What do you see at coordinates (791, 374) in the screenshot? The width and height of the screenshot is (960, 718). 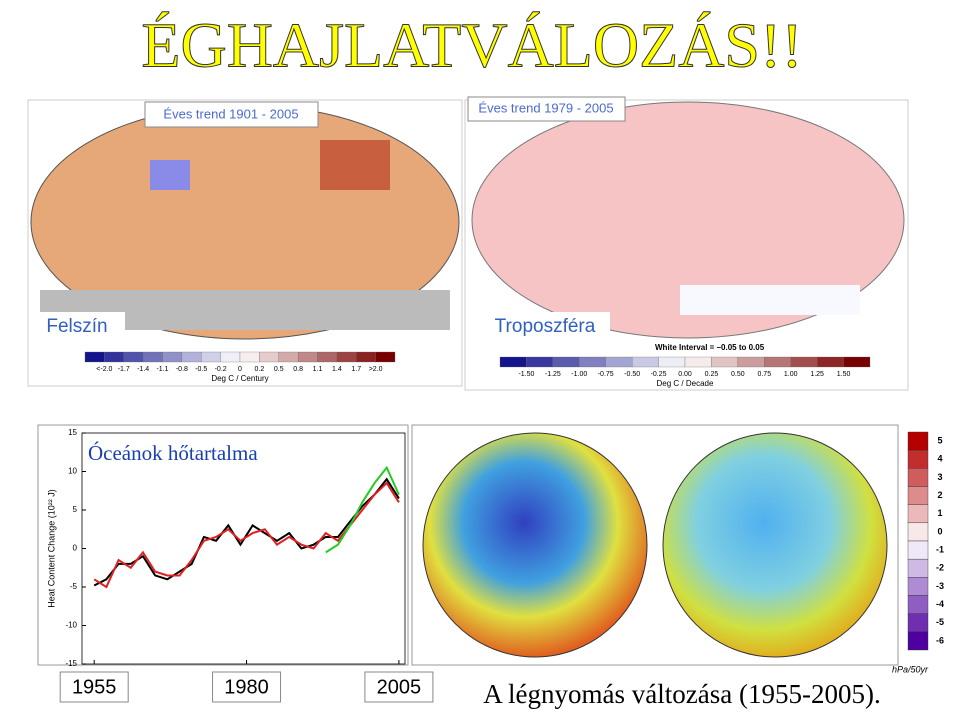 I see `colorbar-label: 1.00` at bounding box center [791, 374].